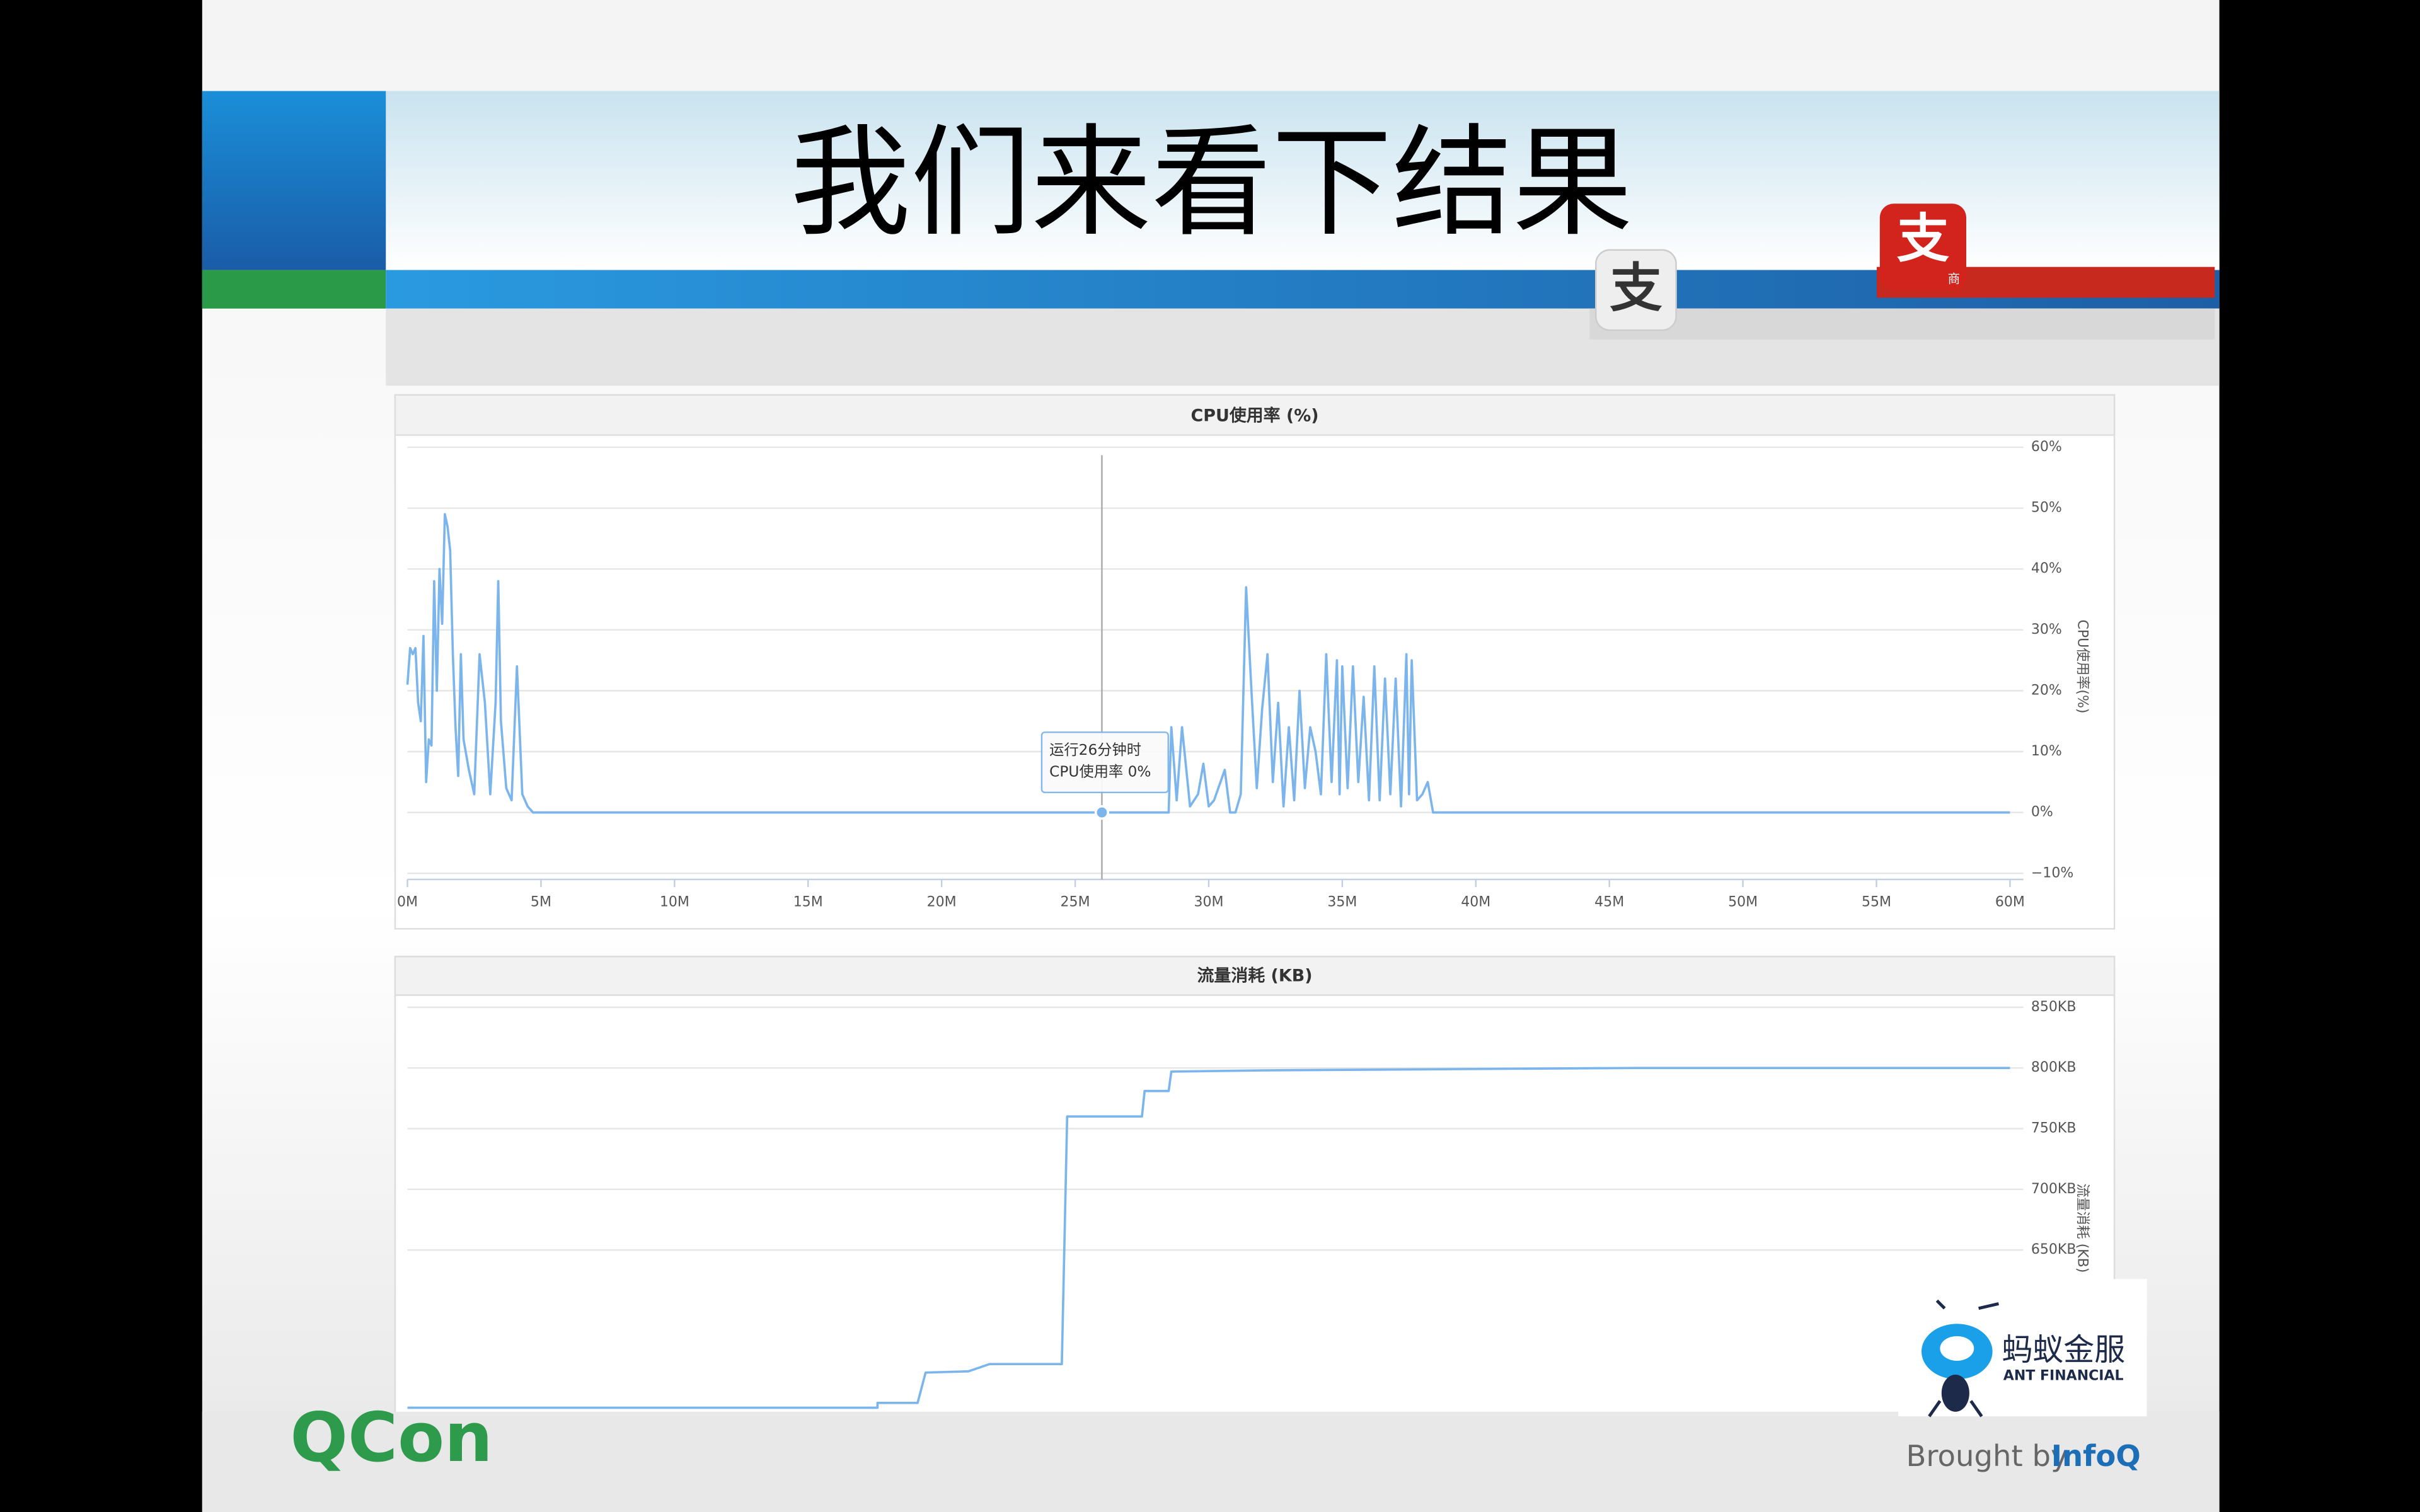  Describe the element at coordinates (1476, 902) in the screenshot. I see `x-tick-label: 40M` at that location.